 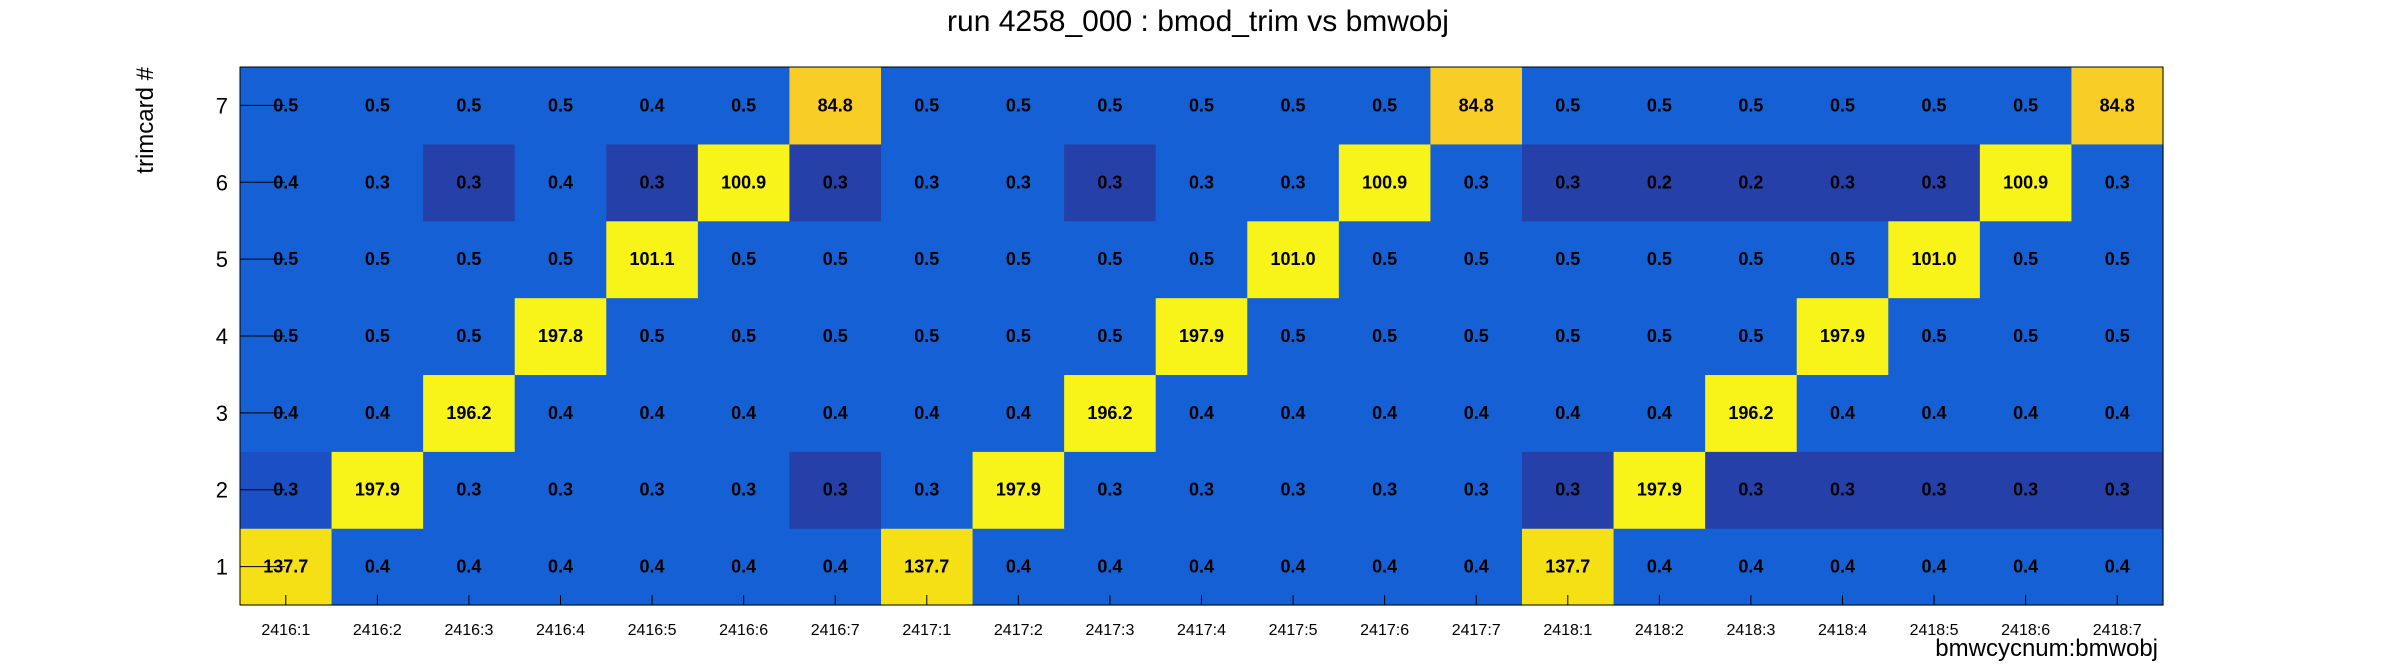 I want to click on x-tick-label: 2418:2, so click(x=1659, y=630).